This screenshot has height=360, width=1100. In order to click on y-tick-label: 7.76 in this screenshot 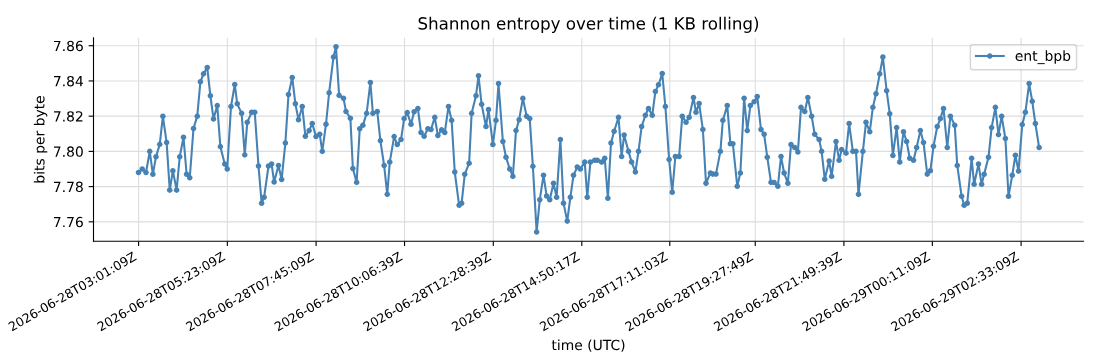, I will do `click(68, 222)`.